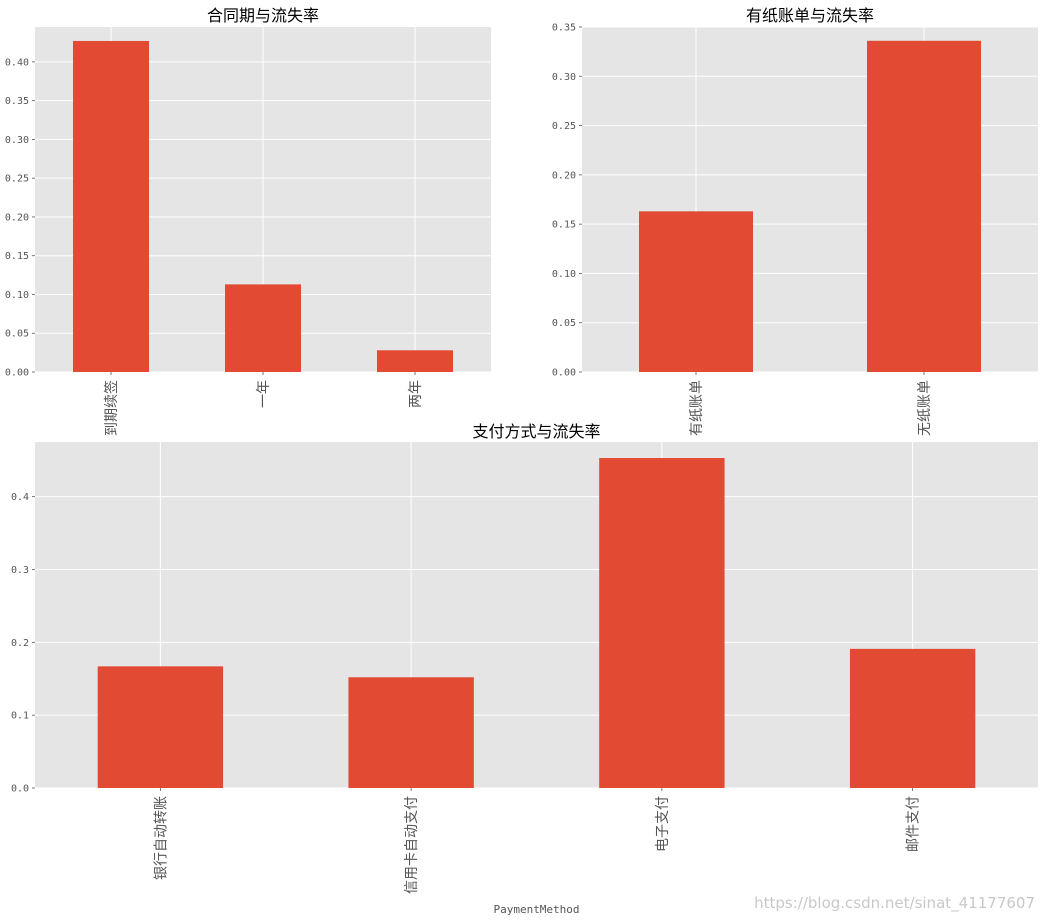 This screenshot has height=921, width=1045. I want to click on paperless-xtick-label: 有纸账单, so click(697, 408).